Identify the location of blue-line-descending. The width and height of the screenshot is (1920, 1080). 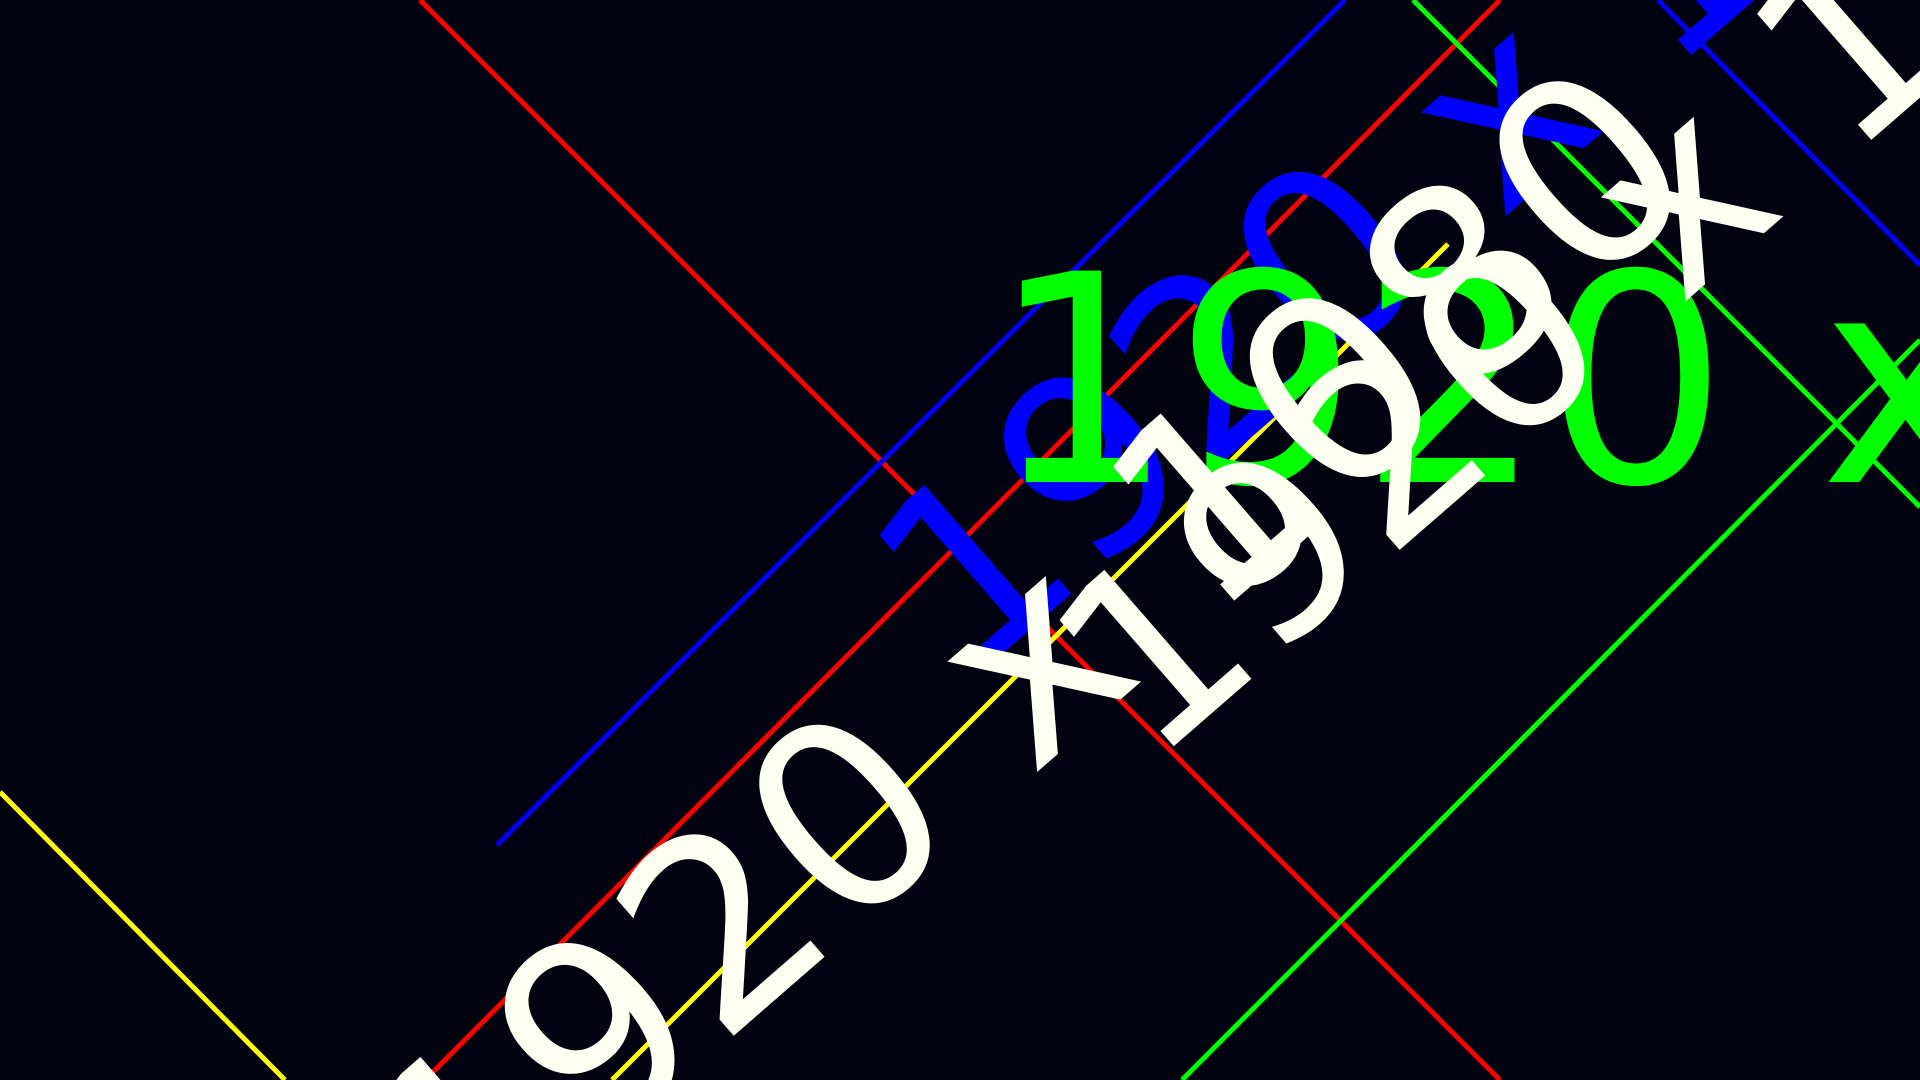
(1788, 133).